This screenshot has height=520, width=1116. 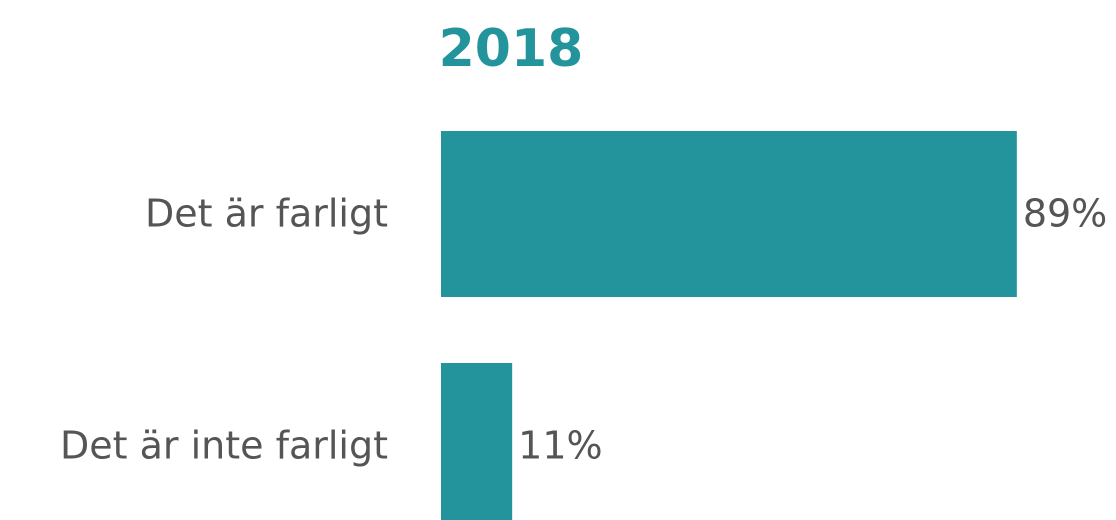 I want to click on category-label: Det är inte farligt, so click(x=224, y=446).